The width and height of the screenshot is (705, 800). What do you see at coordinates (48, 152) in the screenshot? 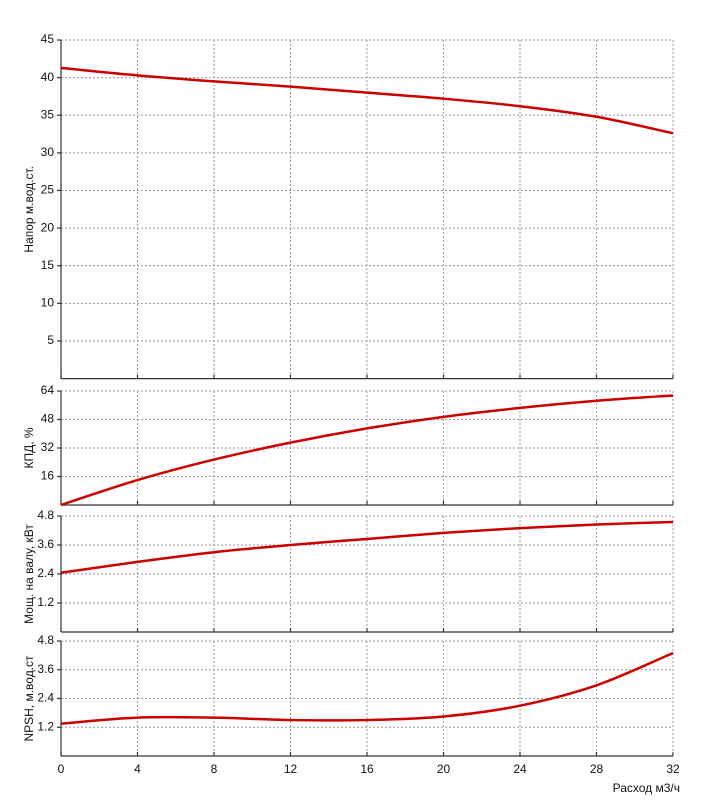
I see `y-tick-label: 30` at bounding box center [48, 152].